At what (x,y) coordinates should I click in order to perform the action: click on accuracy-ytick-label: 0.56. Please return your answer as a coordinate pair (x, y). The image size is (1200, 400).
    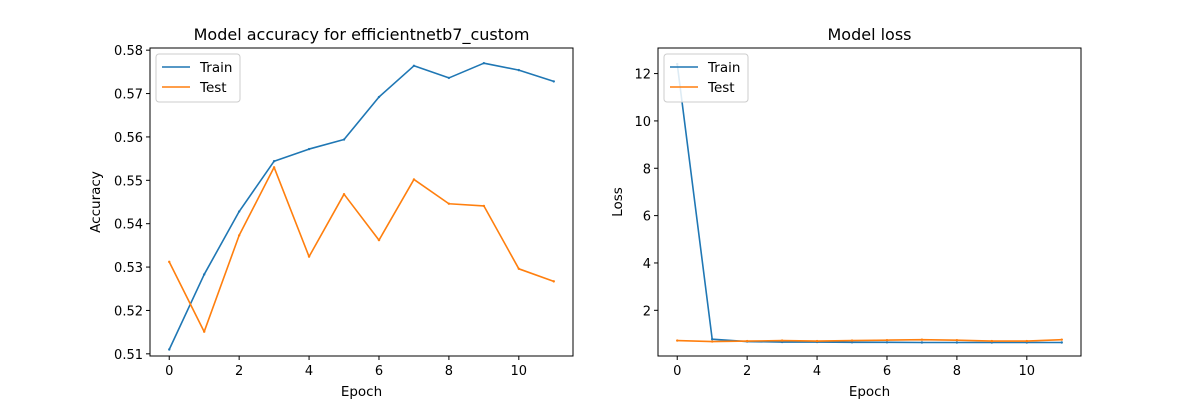
    Looking at the image, I should click on (128, 138).